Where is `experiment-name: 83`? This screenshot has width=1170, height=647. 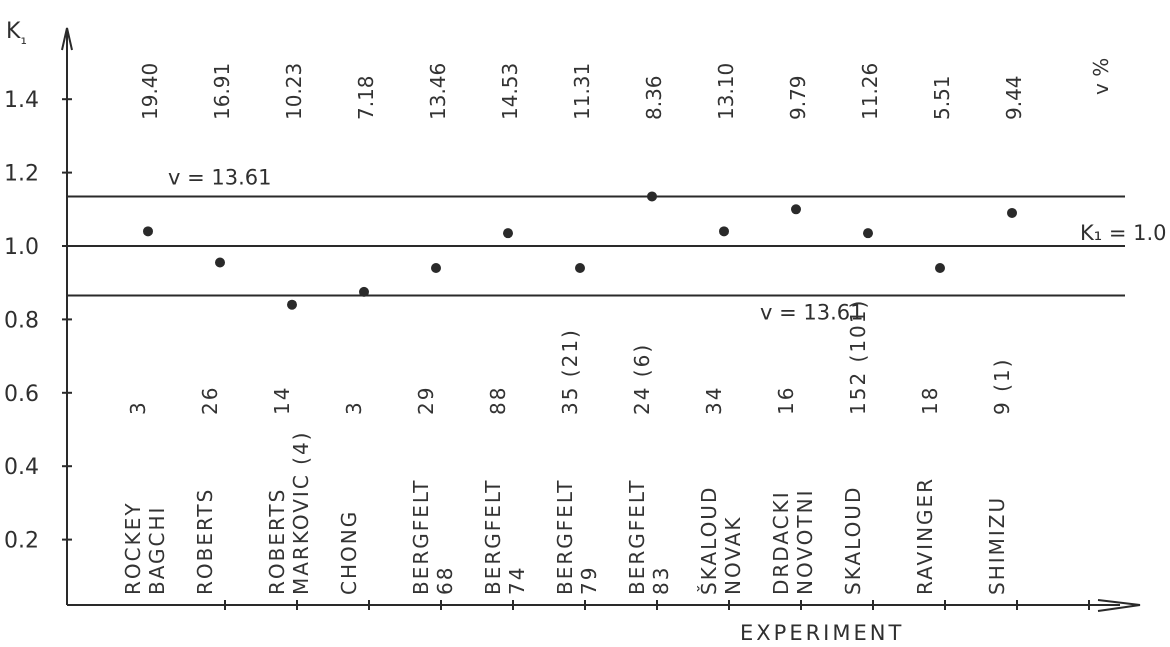 experiment-name: 83 is located at coordinates (661, 580).